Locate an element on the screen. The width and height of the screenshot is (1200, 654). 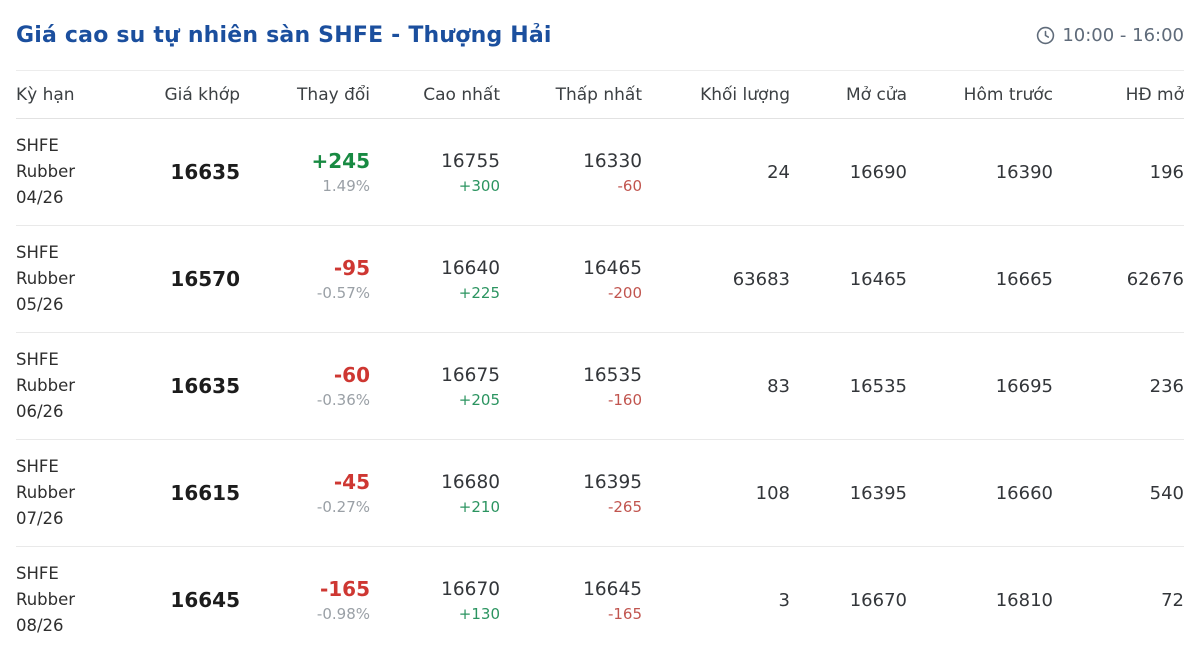
high-cell: 16675 +205 is located at coordinates (435, 386).